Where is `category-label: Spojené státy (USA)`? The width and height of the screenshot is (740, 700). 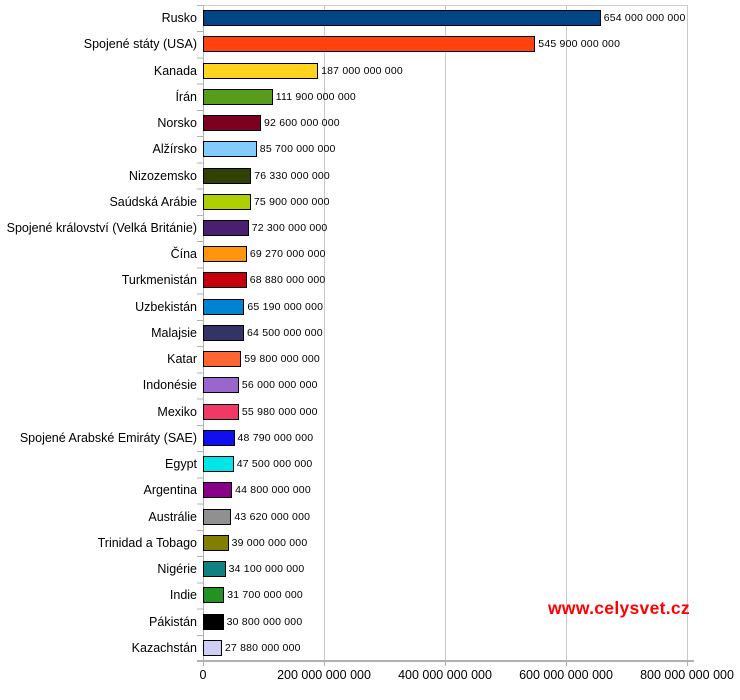 category-label: Spojené státy (USA) is located at coordinates (140, 44).